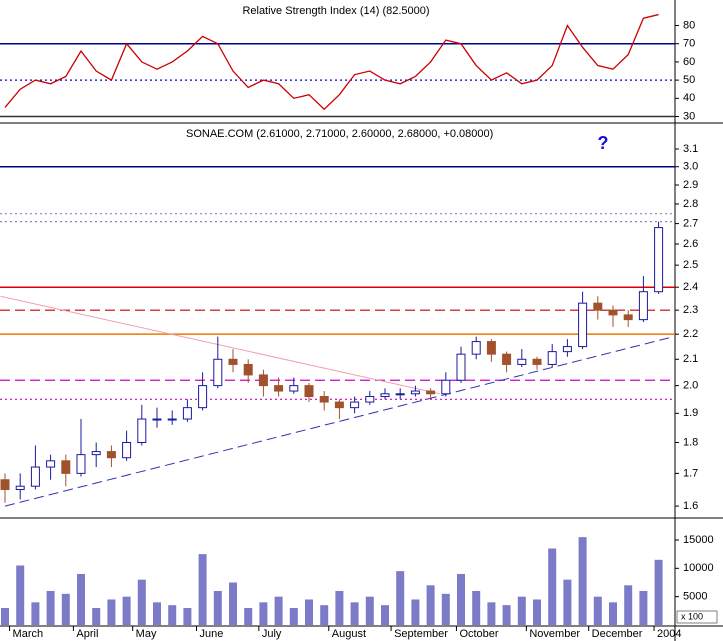 This screenshot has height=641, width=723. I want to click on y-tick-label: 3.0, so click(690, 167).